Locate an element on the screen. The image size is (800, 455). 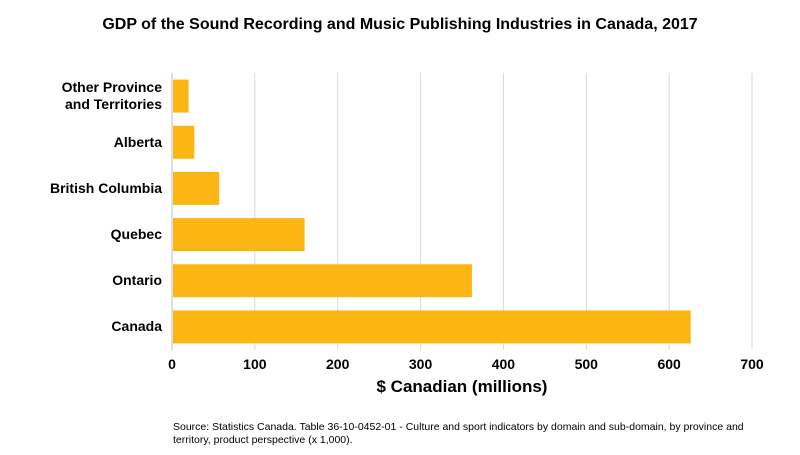
category-label: British Columbia is located at coordinates (105, 187).